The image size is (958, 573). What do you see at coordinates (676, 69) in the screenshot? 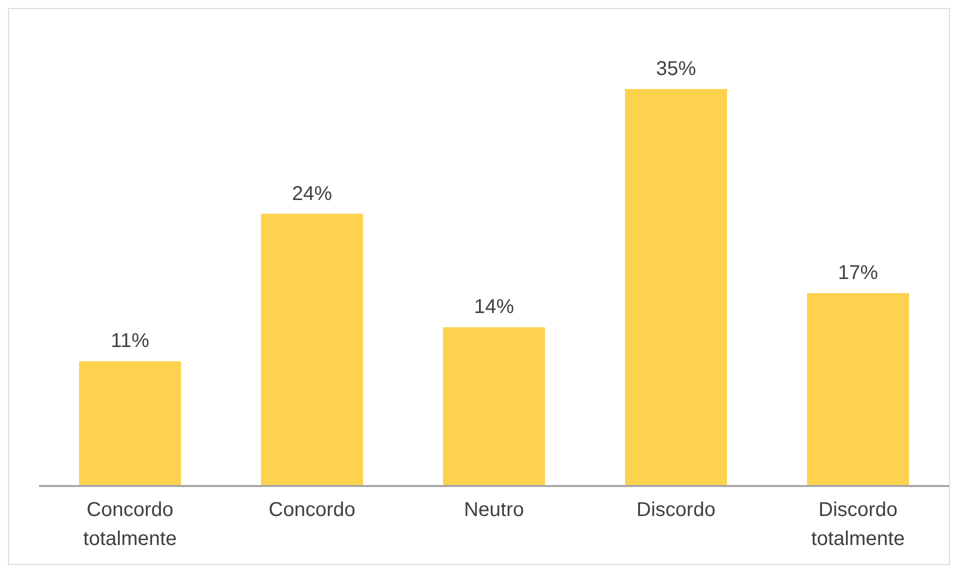
I see `data-label: 35%` at bounding box center [676, 69].